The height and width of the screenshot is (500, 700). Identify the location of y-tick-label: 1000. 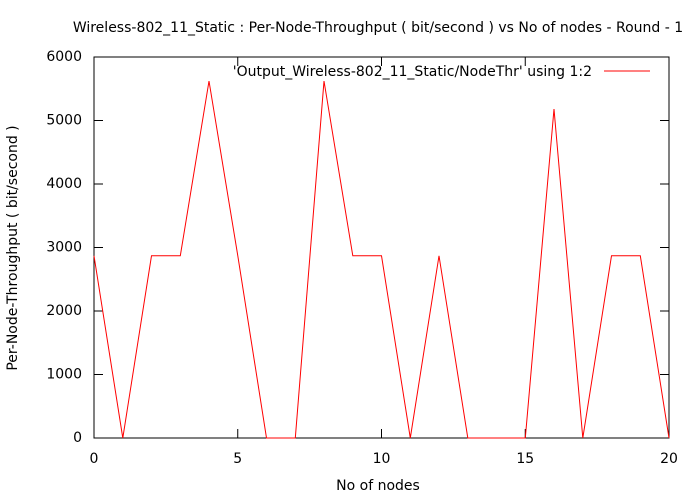
(64, 375).